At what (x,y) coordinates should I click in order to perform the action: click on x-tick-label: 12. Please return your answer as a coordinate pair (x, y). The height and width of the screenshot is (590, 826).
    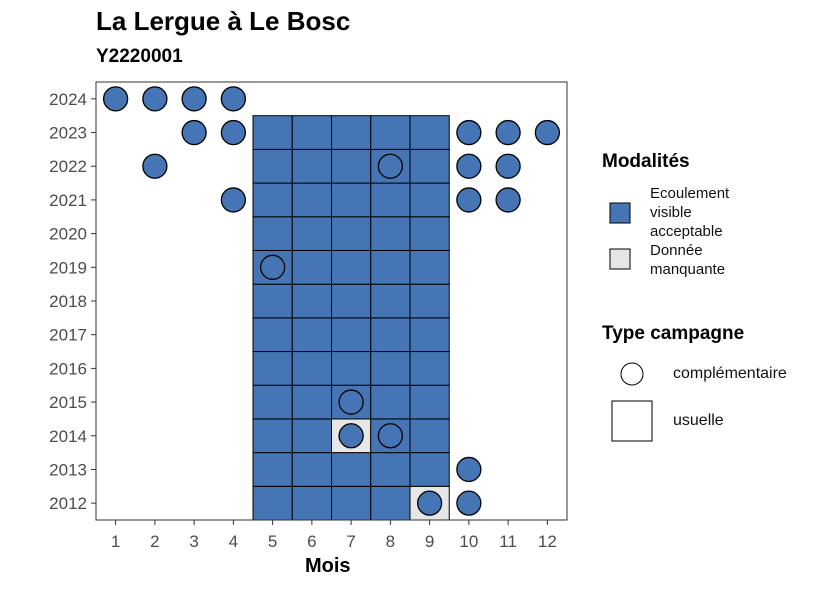
    Looking at the image, I should click on (547, 541).